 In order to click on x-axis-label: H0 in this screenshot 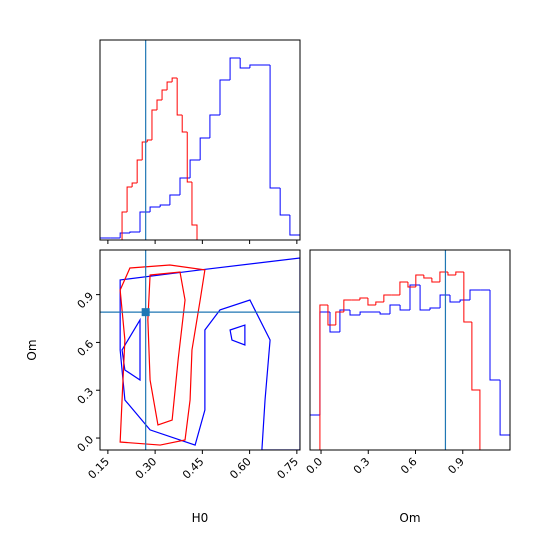, I will do `click(200, 518)`.